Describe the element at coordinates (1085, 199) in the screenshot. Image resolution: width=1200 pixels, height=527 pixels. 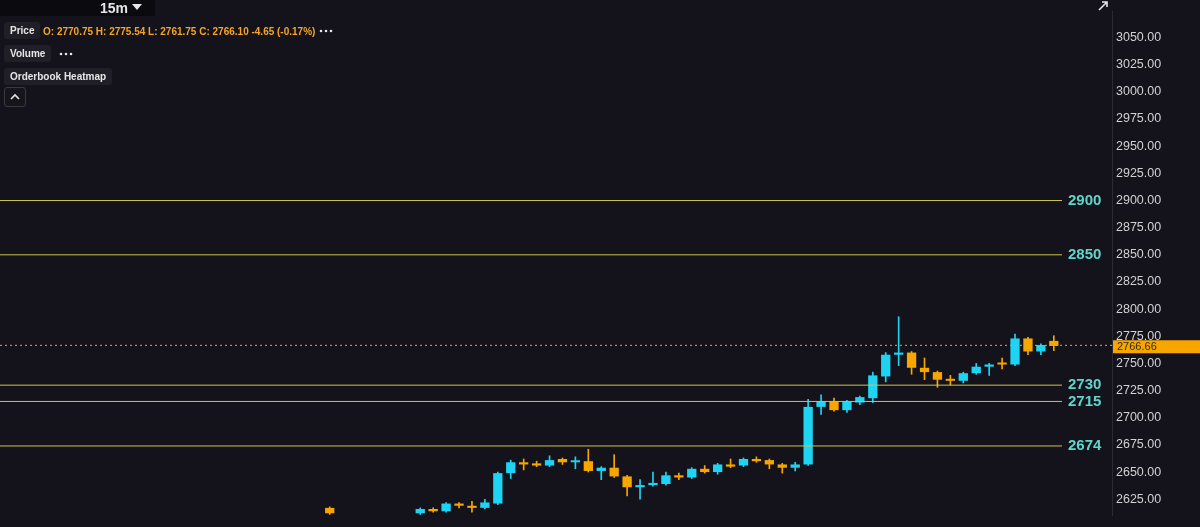
I see `ref-line-label: 2900` at that location.